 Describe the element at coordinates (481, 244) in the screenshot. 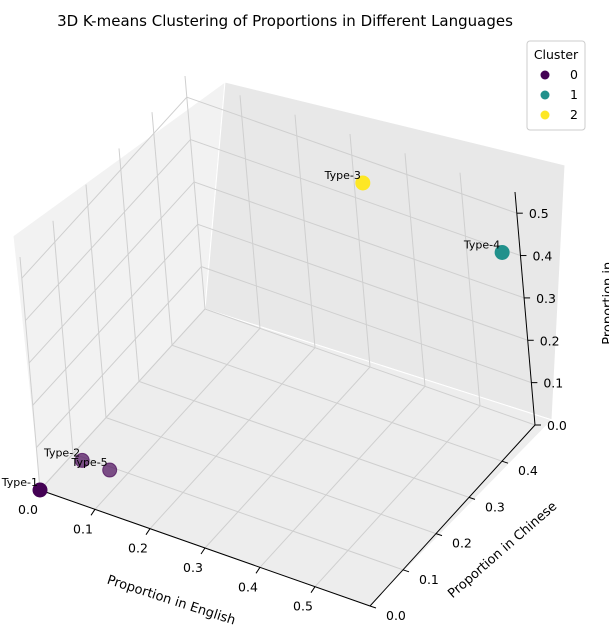

I see `point-label: Type-4` at that location.